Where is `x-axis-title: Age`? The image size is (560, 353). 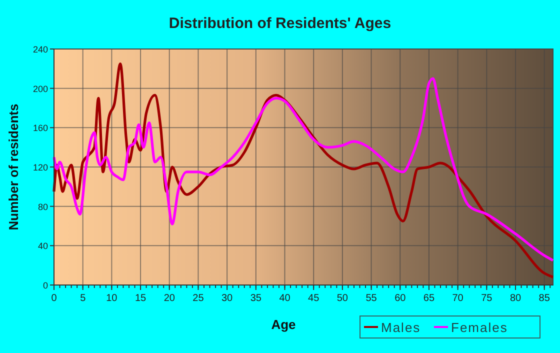 x-axis-title: Age is located at coordinates (283, 324).